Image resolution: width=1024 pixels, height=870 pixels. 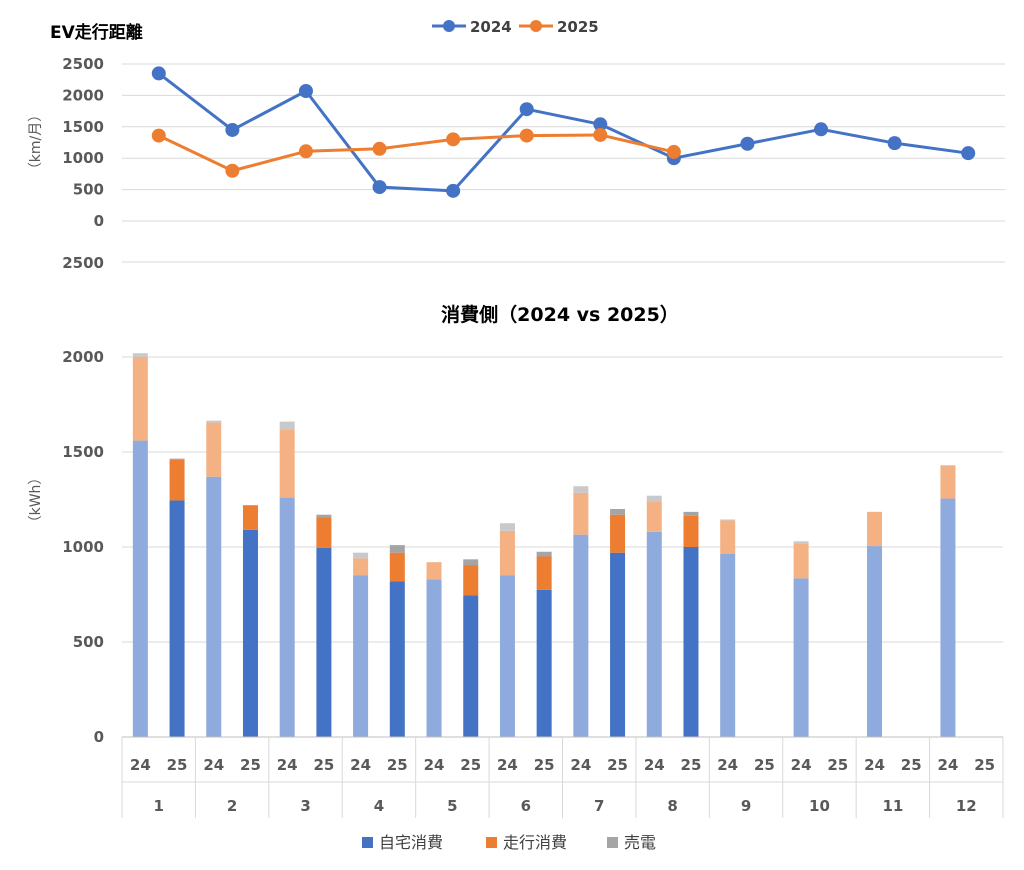 What do you see at coordinates (99, 221) in the screenshot?
I see `line-y-tick-label: 0` at bounding box center [99, 221].